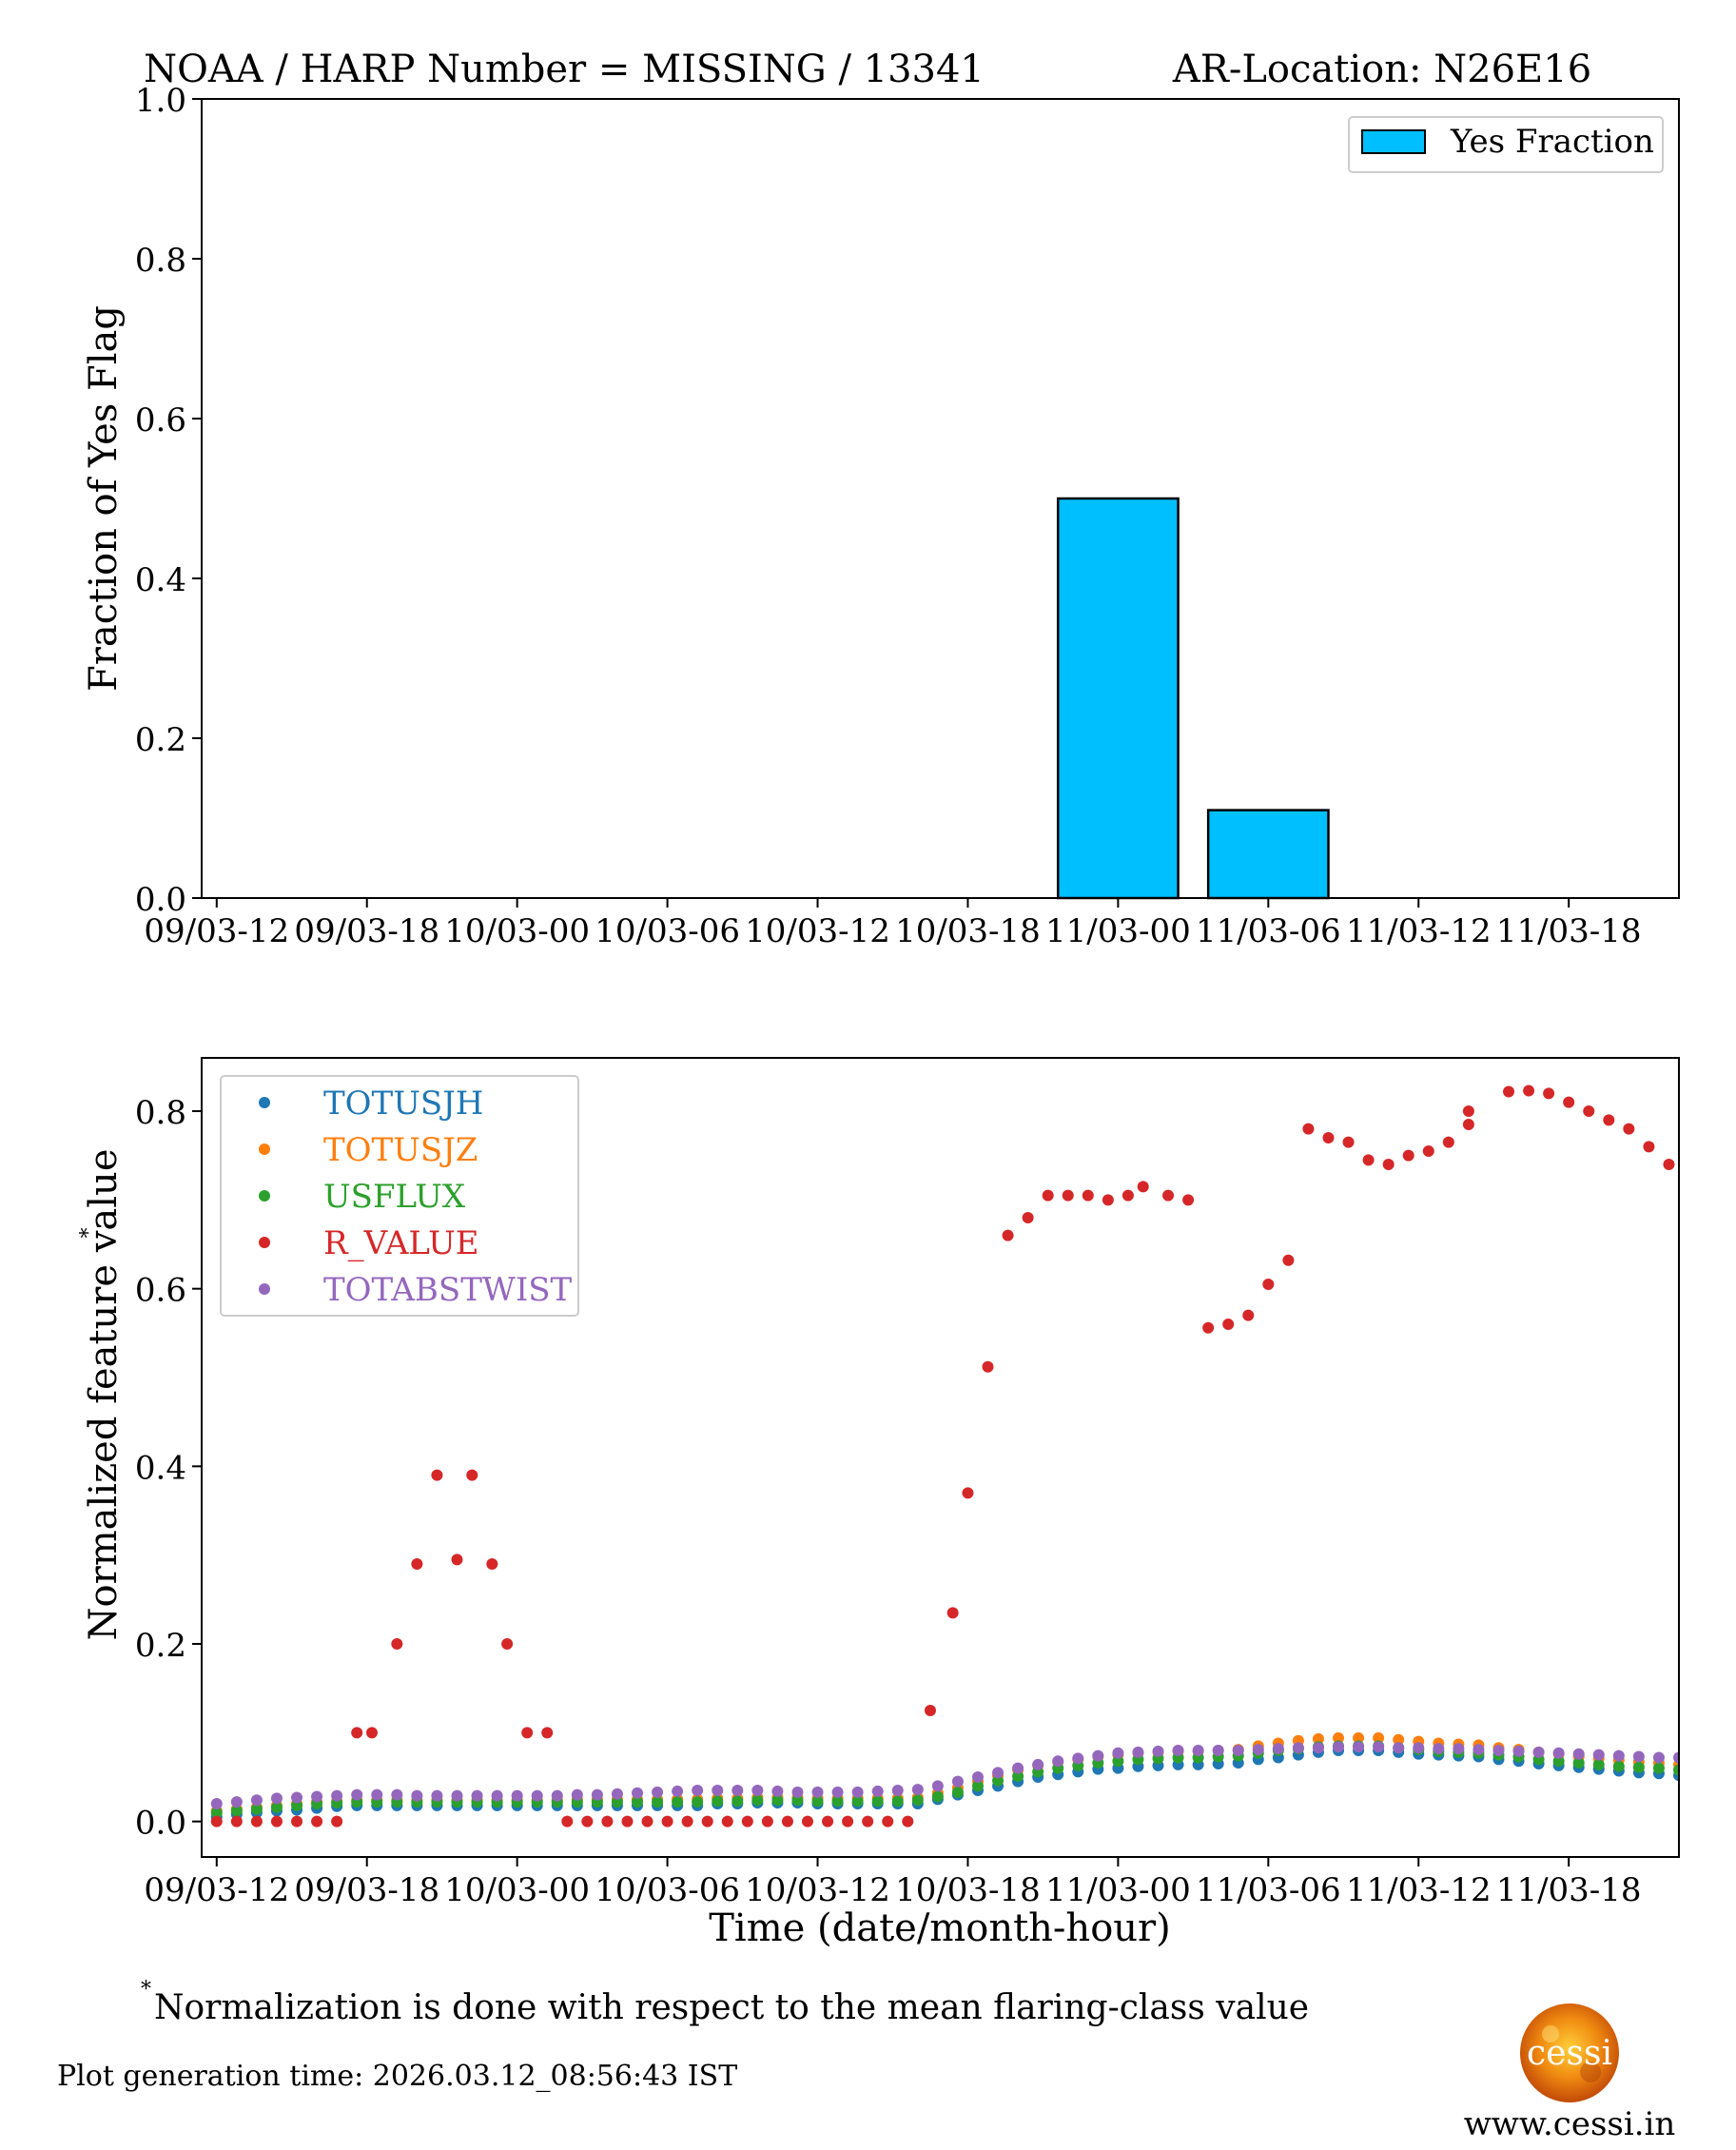 The width and height of the screenshot is (1736, 2150). I want to click on bottom-y-tick-label: 0.4, so click(161, 1468).